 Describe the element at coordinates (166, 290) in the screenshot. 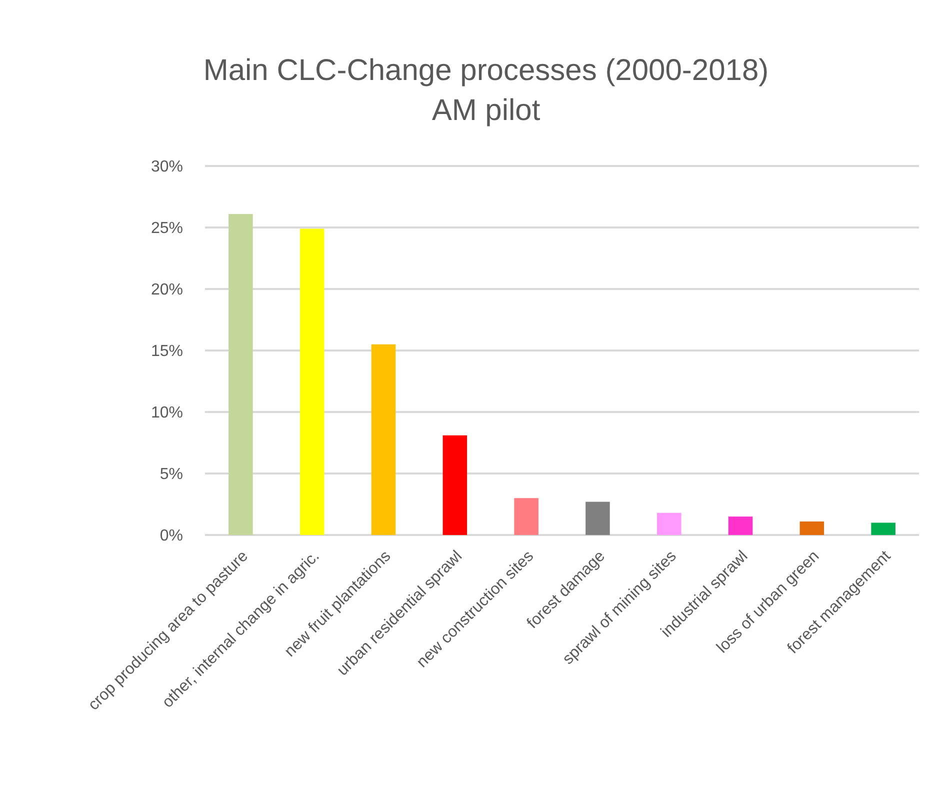

I see `y-tick-label: 20%` at that location.